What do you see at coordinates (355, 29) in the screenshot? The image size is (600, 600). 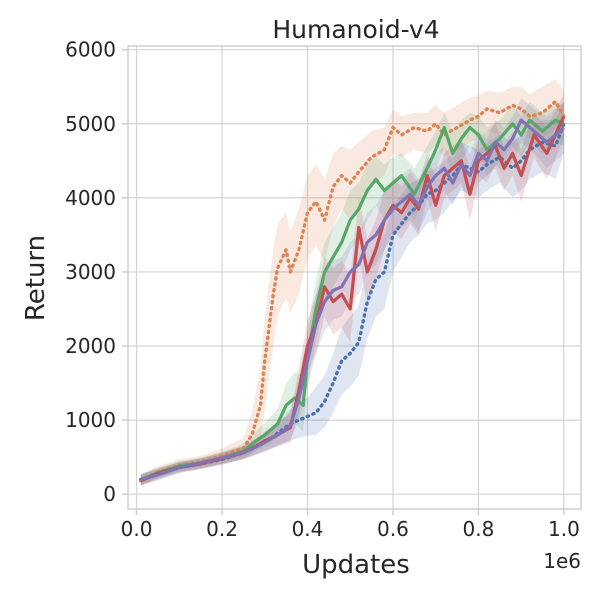 I see `chart-title: Humanoid-v4` at bounding box center [355, 29].